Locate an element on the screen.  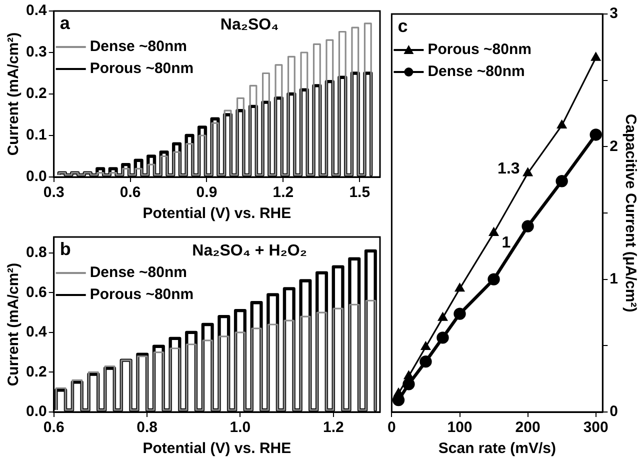
annotation: 1.3 is located at coordinates (509, 169).